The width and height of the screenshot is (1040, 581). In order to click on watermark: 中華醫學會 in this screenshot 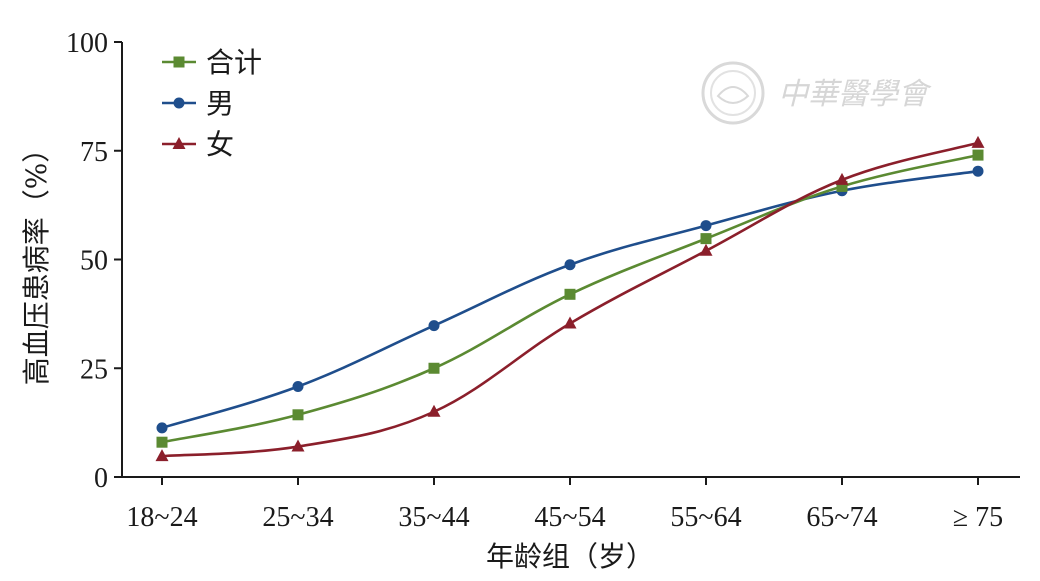, I will do `click(816, 93)`.